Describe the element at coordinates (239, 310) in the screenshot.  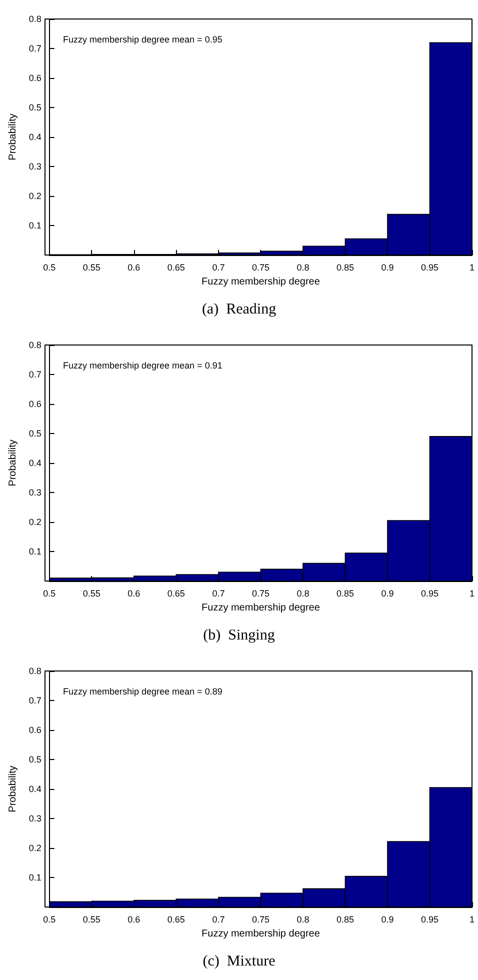
I see `text: (a) Reading` at that location.